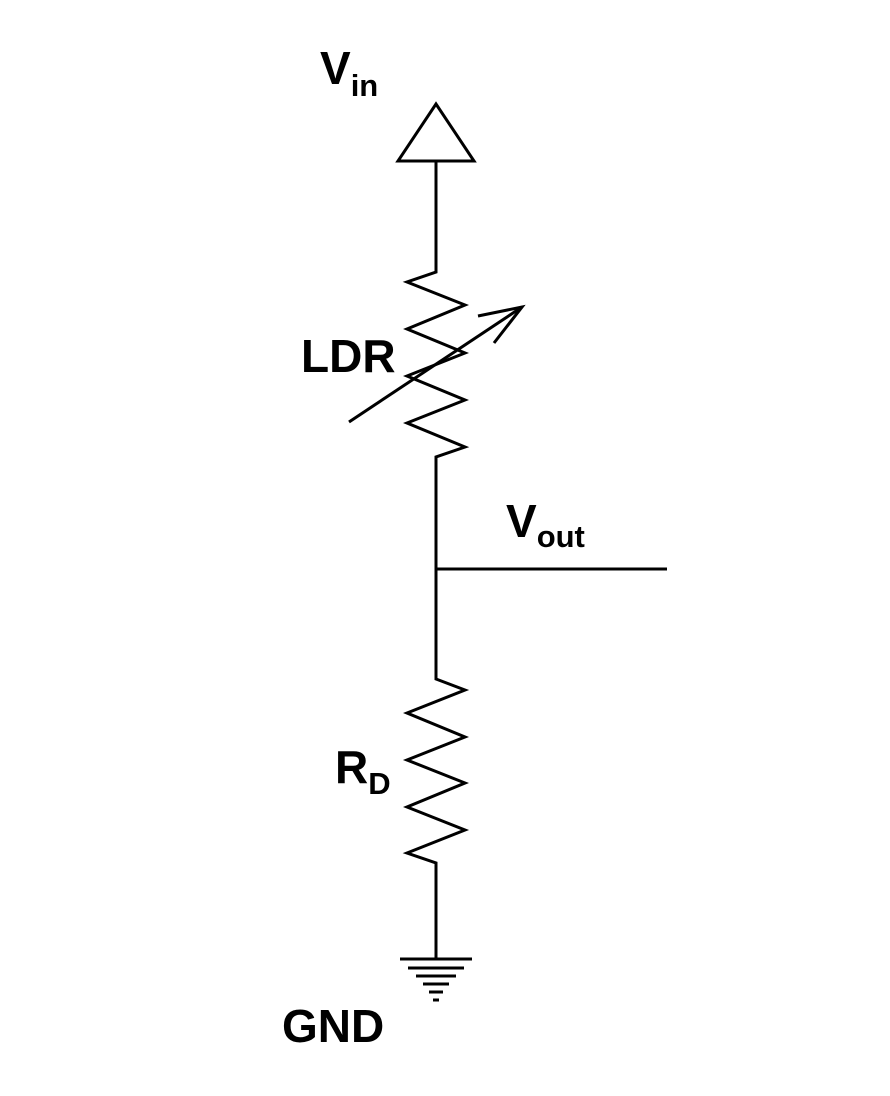  Describe the element at coordinates (365, 85) in the screenshot. I see `vin-label-sub: in` at that location.